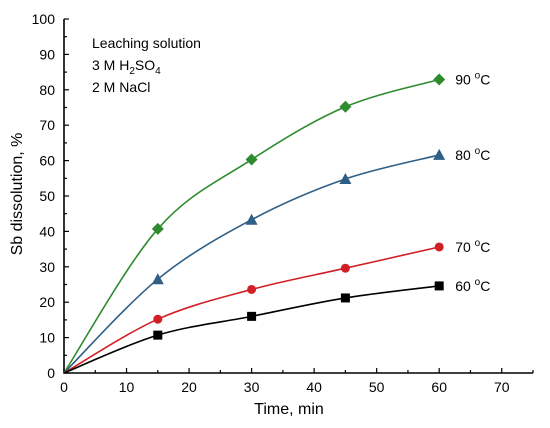  Describe the element at coordinates (251, 329) in the screenshot. I see `fit-curve` at that location.